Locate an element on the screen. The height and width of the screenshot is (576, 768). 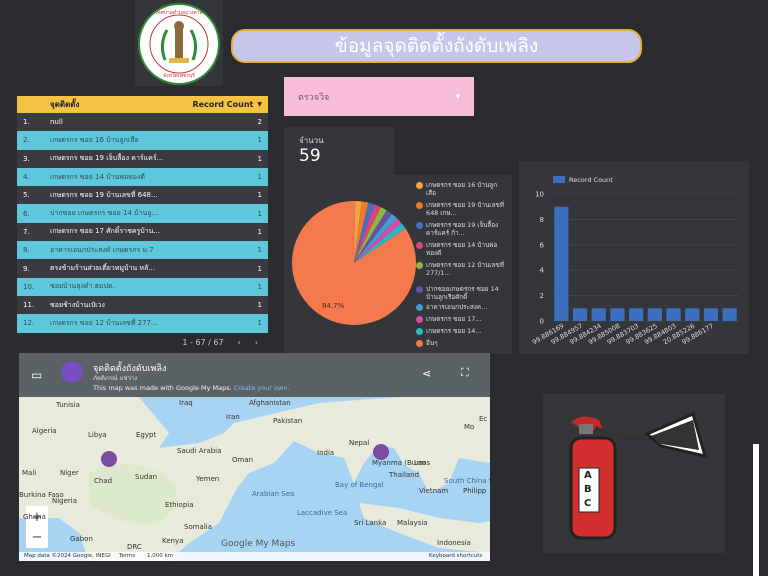
table-row: 6. ปากซอย เกษตรกร ซอย 14 บ้านลู... 1 is located at coordinates (142, 213).